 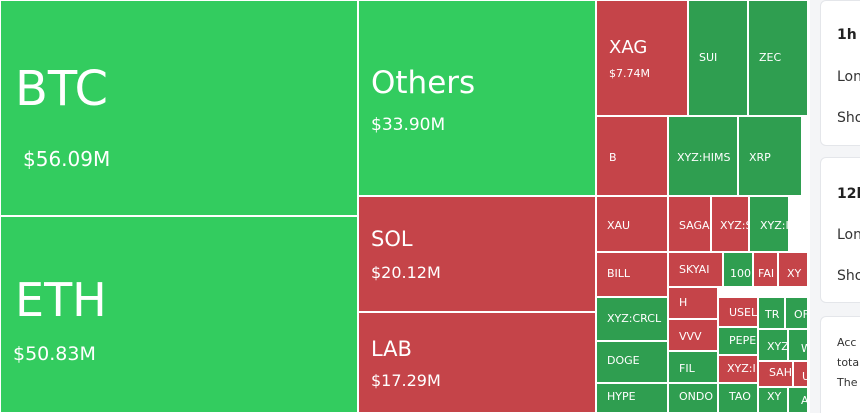 I want to click on tile-symbol: XAG, so click(x=628, y=47).